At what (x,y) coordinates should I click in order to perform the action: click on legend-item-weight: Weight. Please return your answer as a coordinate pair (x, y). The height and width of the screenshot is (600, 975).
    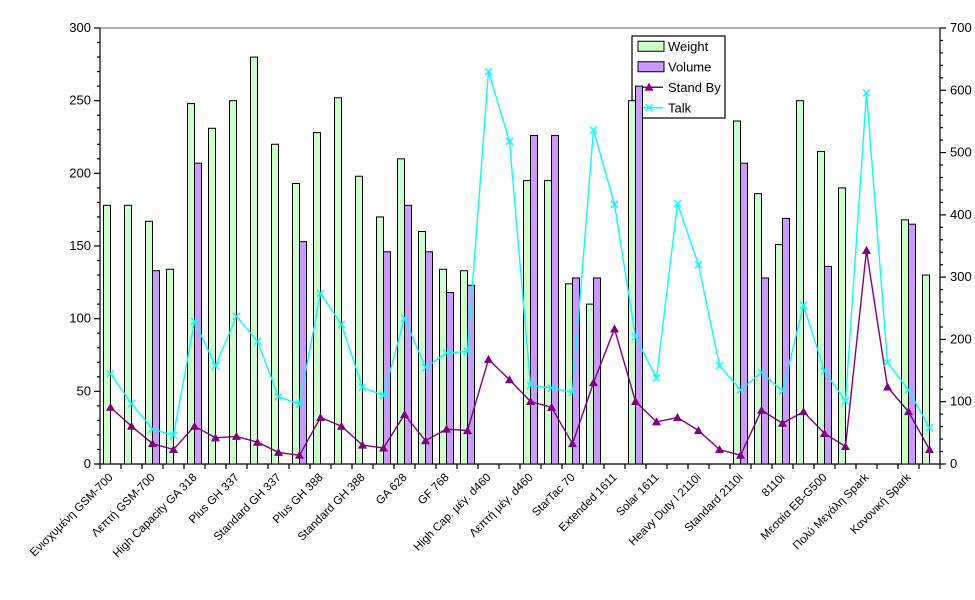
    Looking at the image, I should click on (673, 46).